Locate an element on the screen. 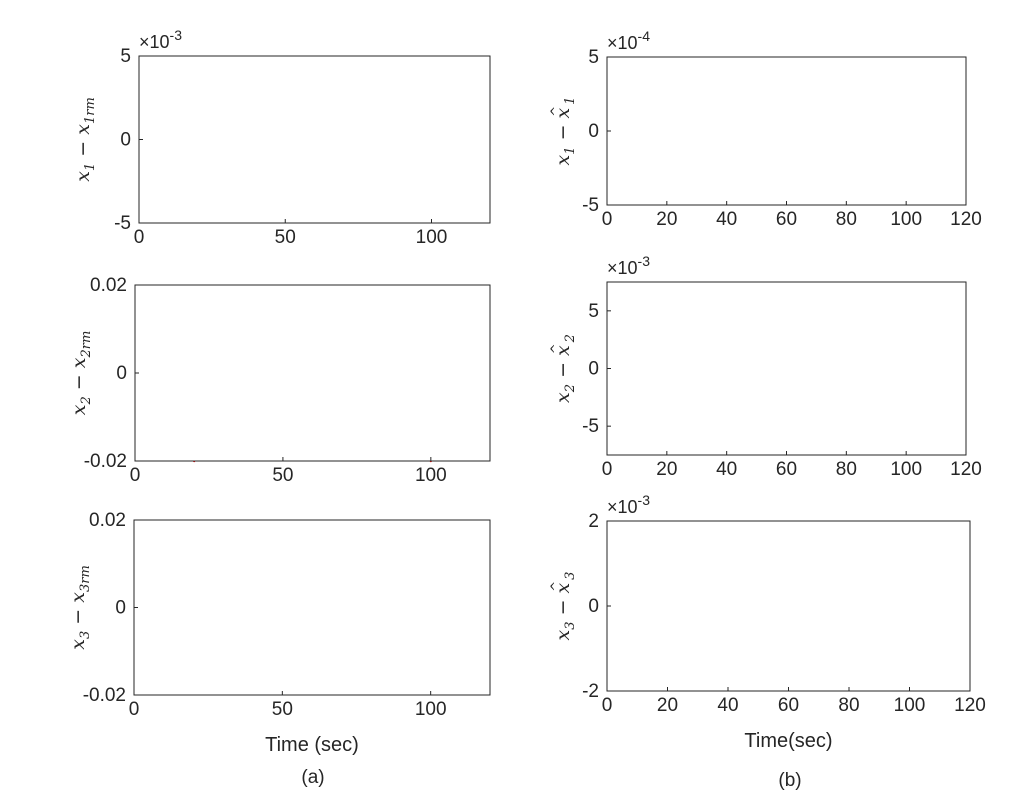 The height and width of the screenshot is (798, 1030). y-label-sub2: 3rm is located at coordinates (85, 578).